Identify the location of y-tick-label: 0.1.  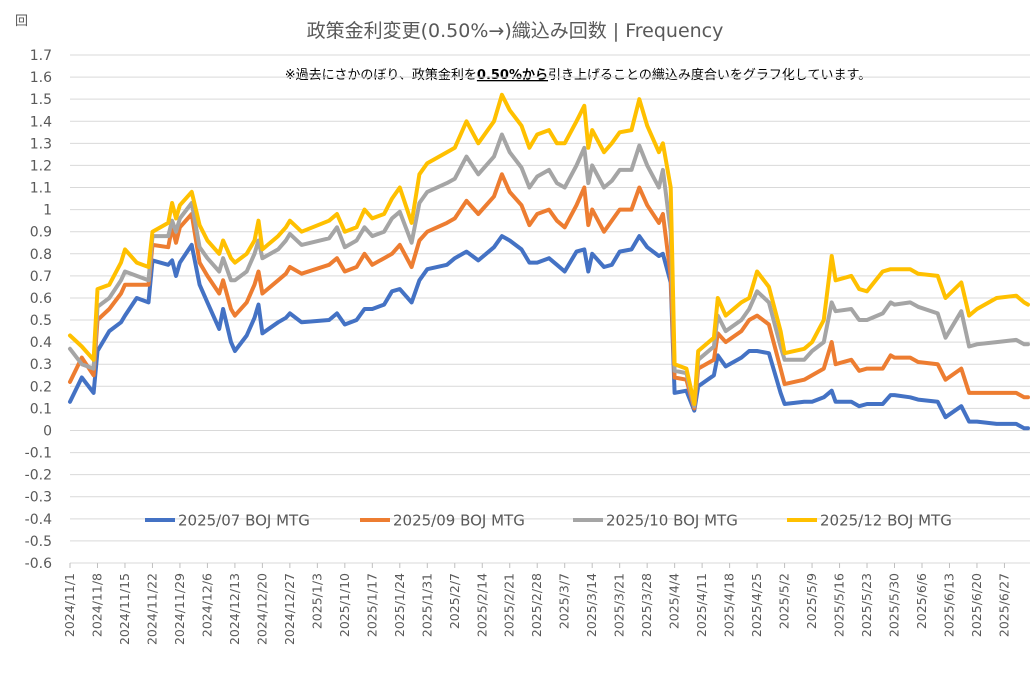
(41, 409).